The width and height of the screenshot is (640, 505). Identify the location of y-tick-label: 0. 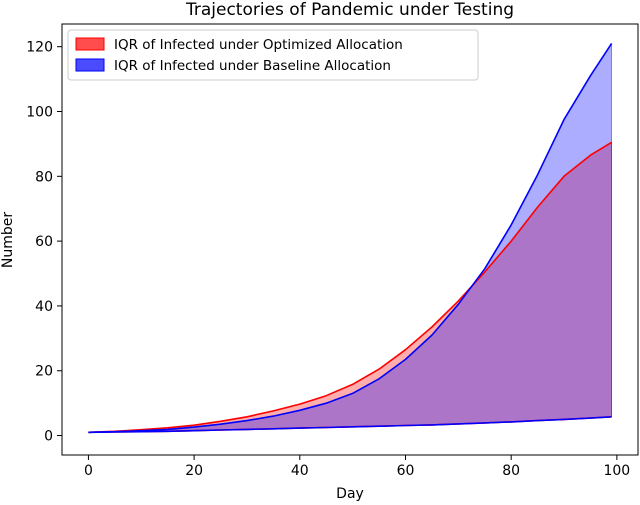
(48, 437).